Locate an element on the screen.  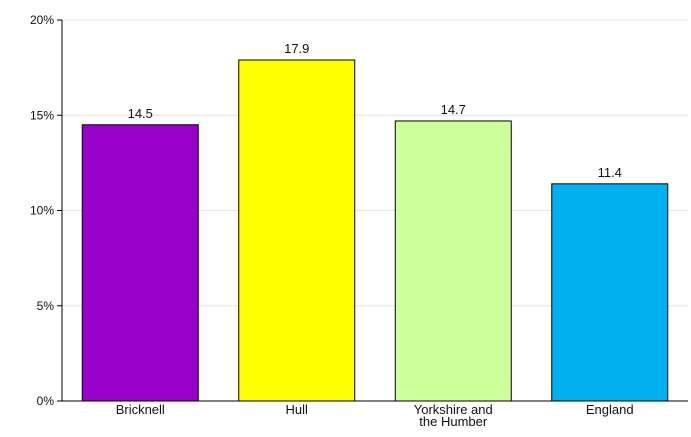
data-label: 14.5 is located at coordinates (140, 113).